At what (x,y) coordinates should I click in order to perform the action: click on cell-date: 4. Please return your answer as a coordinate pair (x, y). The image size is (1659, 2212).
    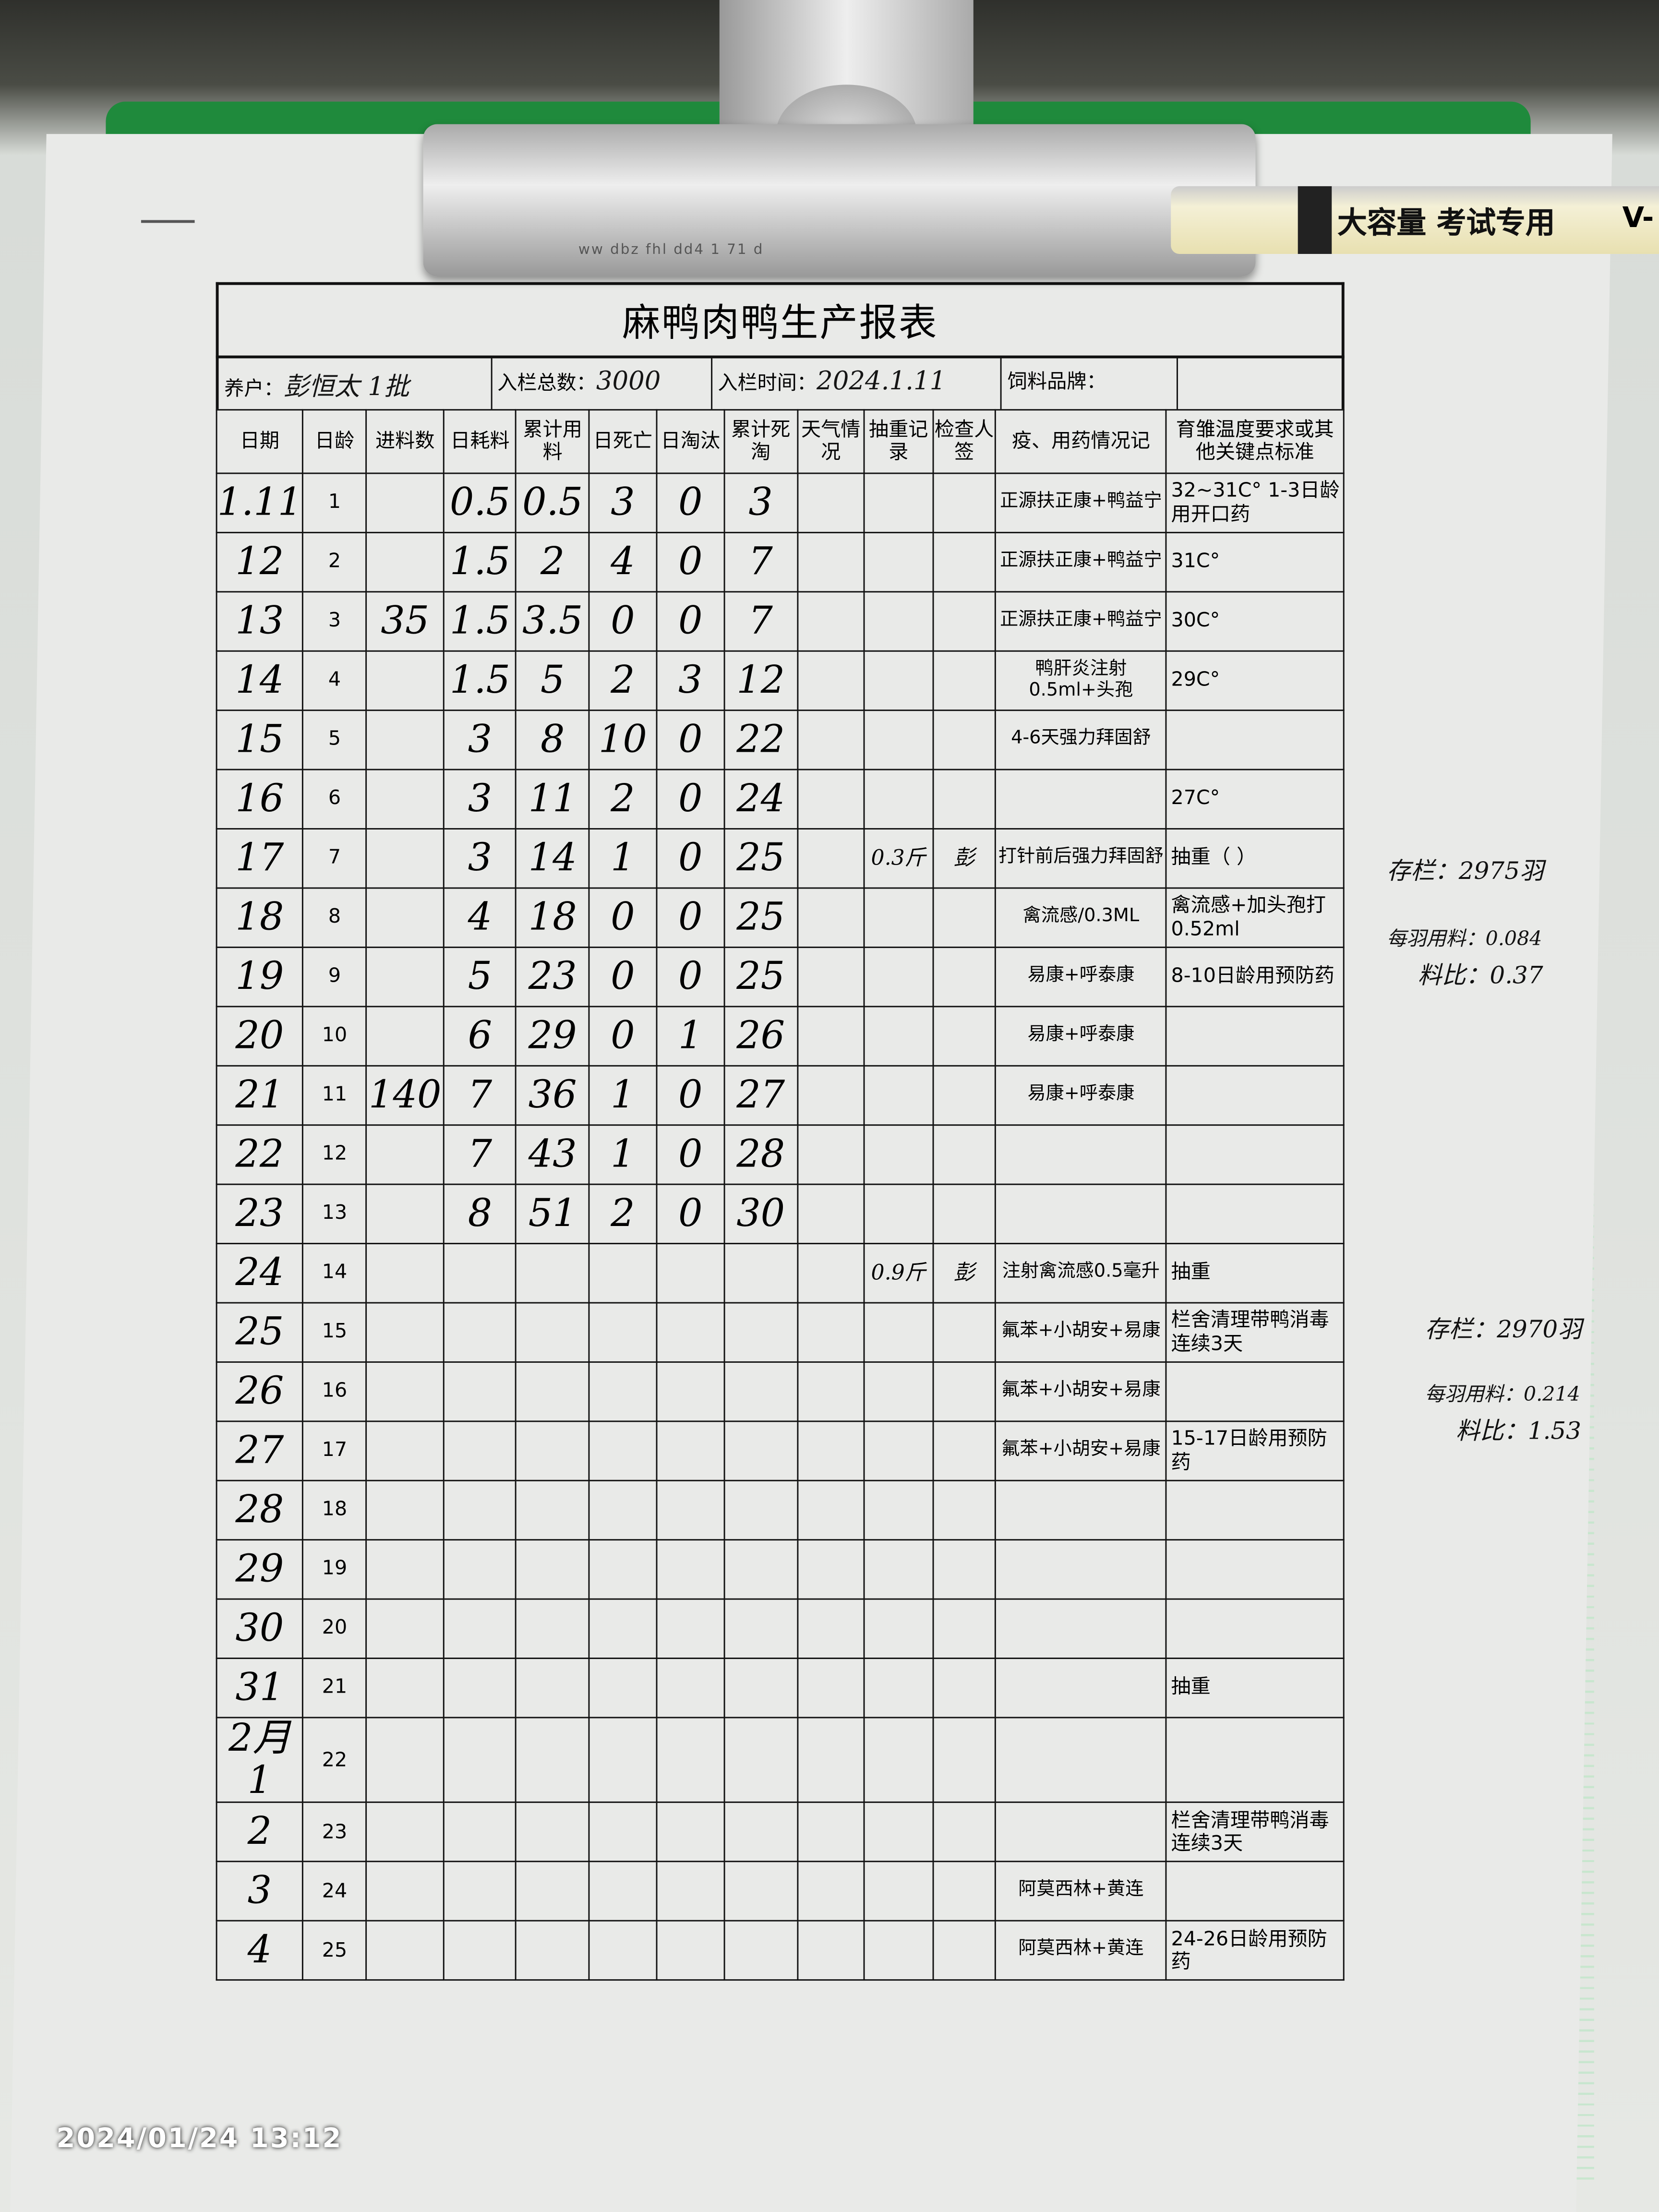
    Looking at the image, I should click on (260, 1951).